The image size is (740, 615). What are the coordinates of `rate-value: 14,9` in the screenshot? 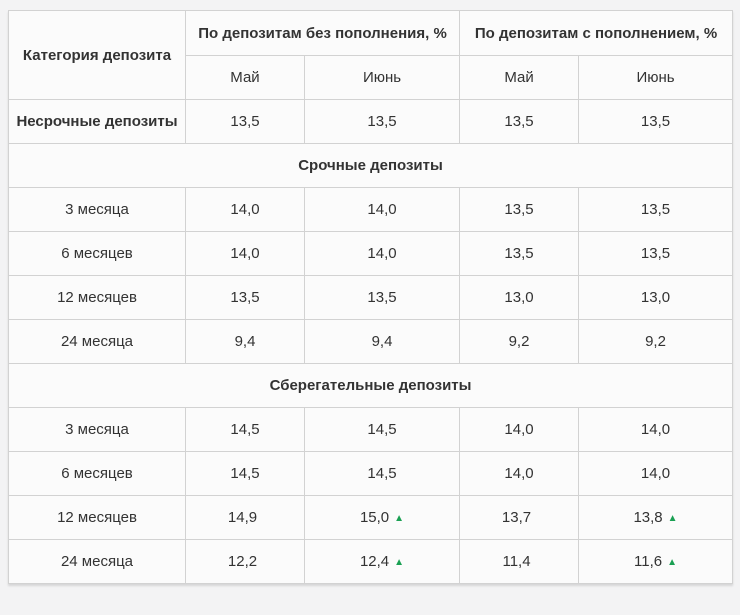 It's located at (242, 517).